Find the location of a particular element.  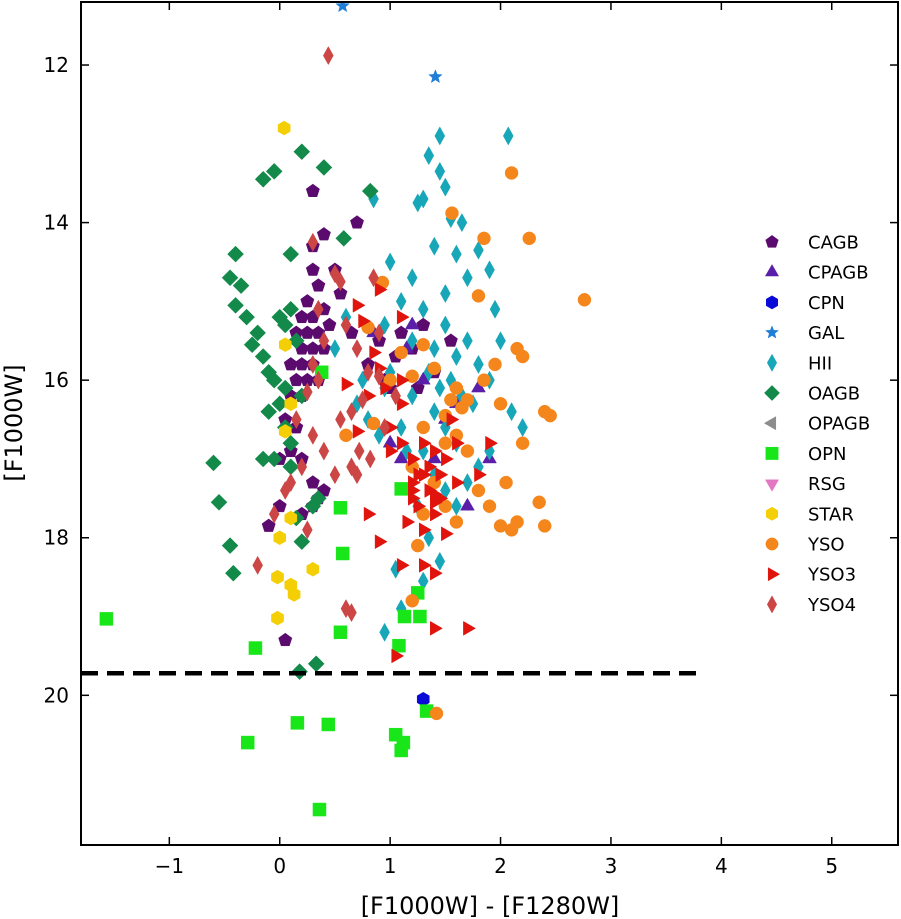

x-tick-label: 3 is located at coordinates (611, 866).